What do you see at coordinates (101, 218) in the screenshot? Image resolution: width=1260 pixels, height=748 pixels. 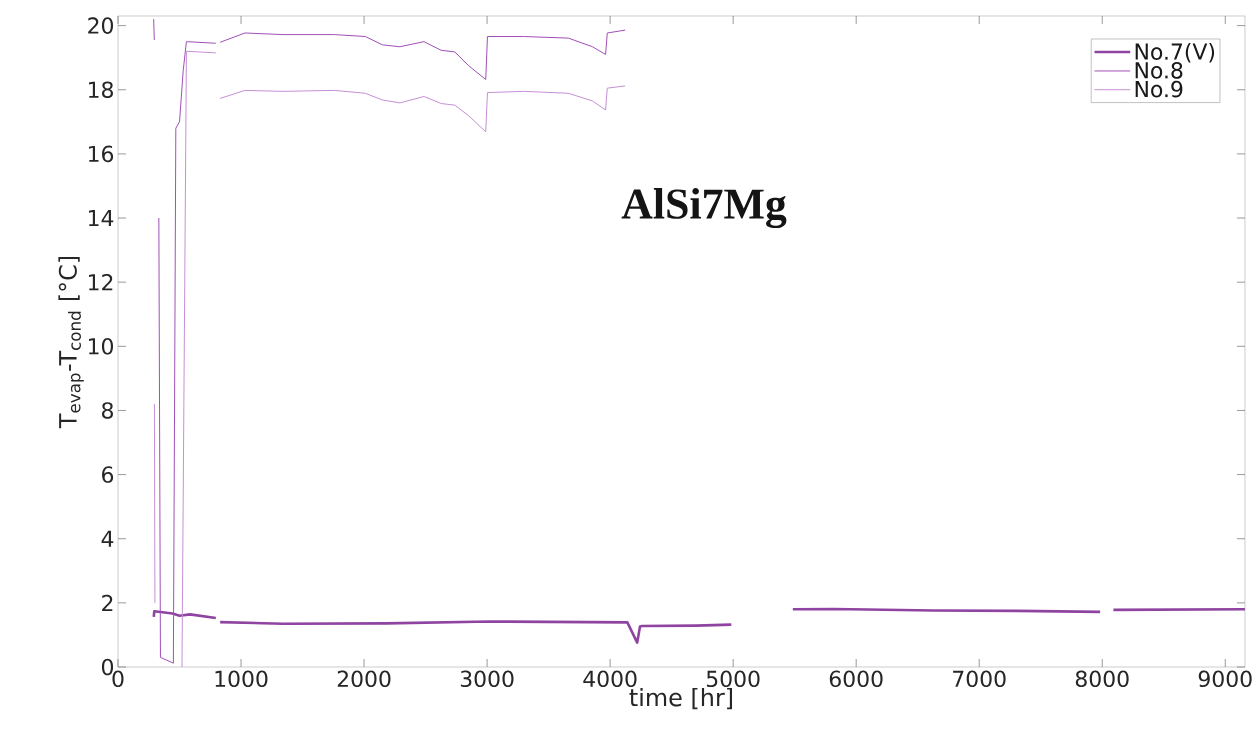 I see `y-tick-label: 14` at bounding box center [101, 218].